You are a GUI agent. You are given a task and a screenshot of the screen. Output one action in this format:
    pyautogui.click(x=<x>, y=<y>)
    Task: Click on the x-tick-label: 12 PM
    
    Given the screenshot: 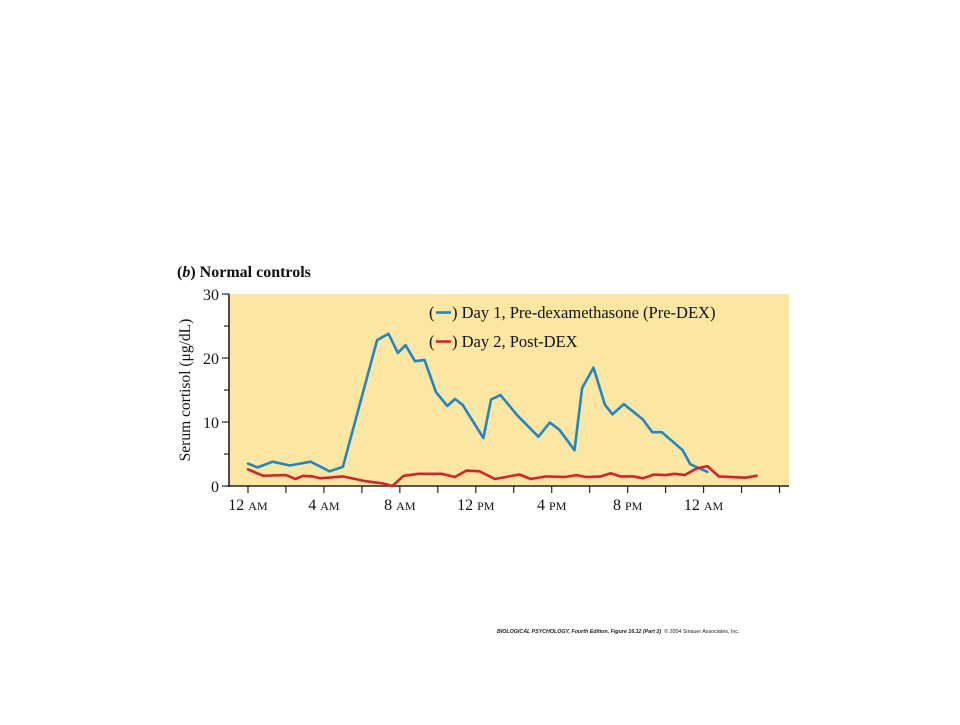 What is the action you would take?
    pyautogui.click(x=476, y=505)
    